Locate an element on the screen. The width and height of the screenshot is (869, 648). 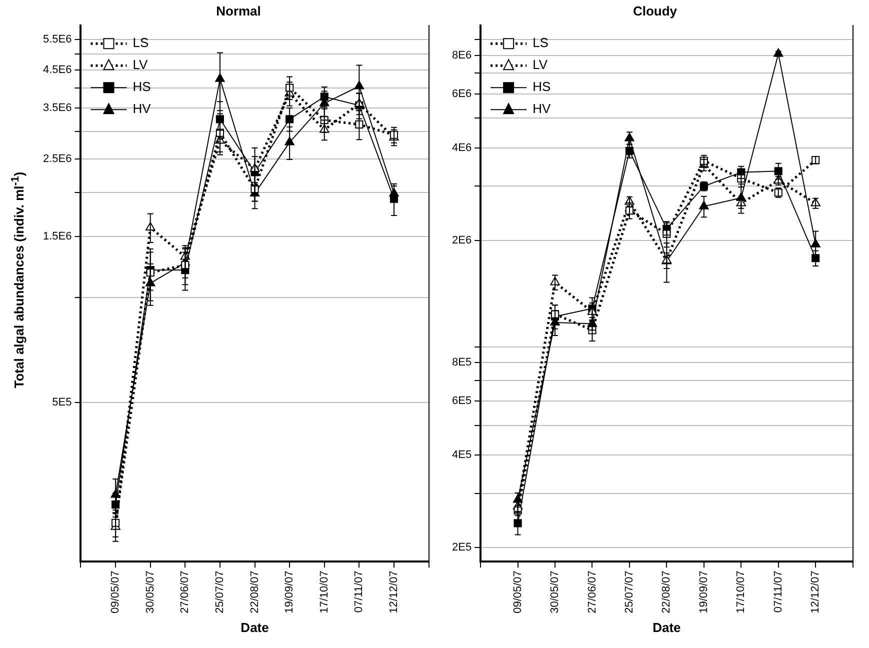
y-tick-label: 2.5E6 is located at coordinates (57, 158).